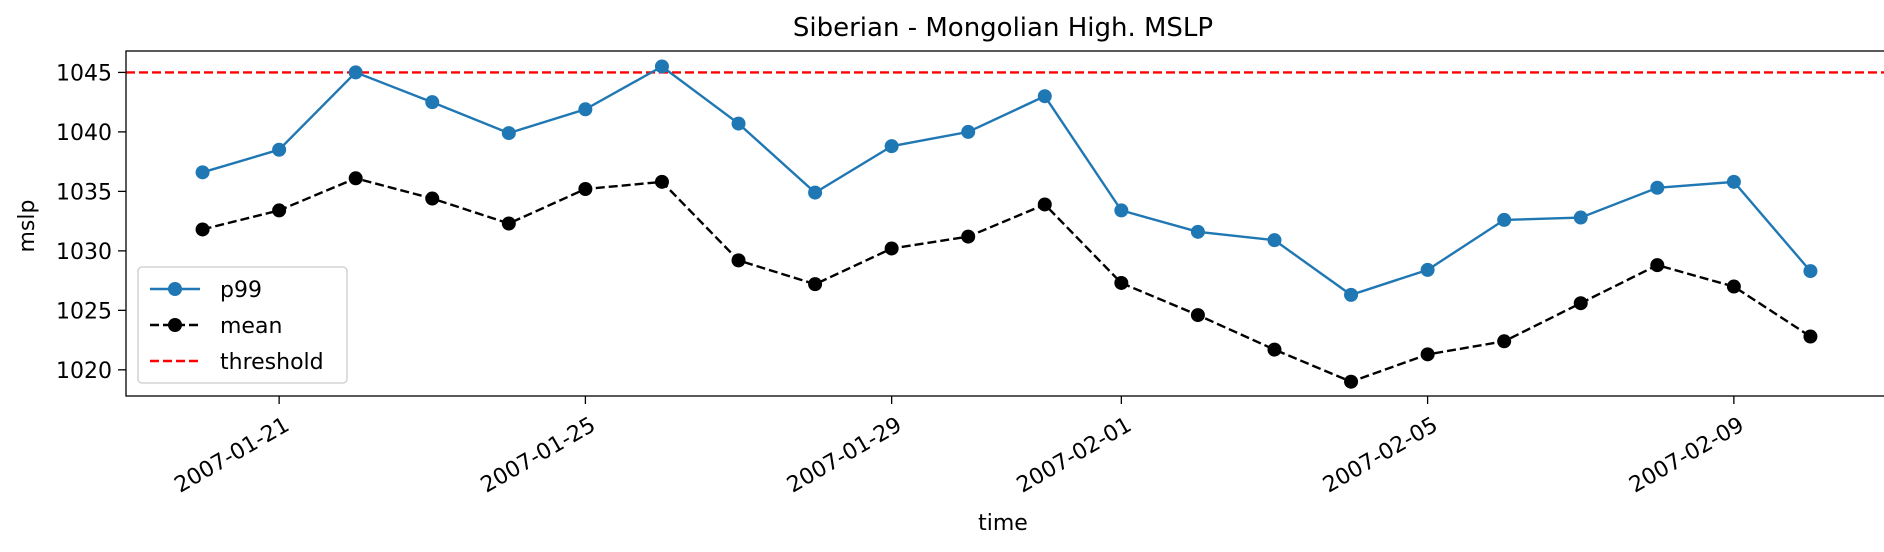  I want to click on legend-label-threshold: threshold, so click(272, 362).